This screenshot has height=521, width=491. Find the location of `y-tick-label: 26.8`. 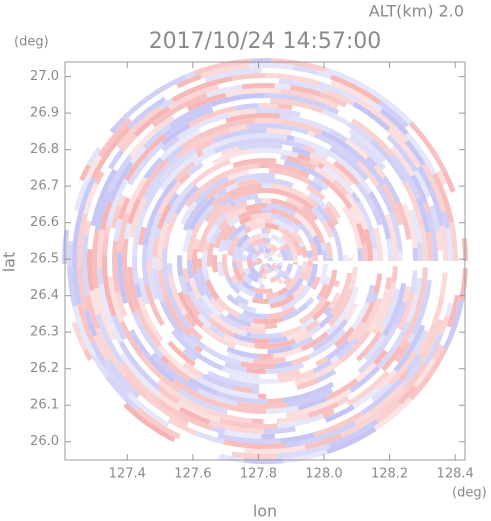

y-tick-label: 26.8 is located at coordinates (44, 149).